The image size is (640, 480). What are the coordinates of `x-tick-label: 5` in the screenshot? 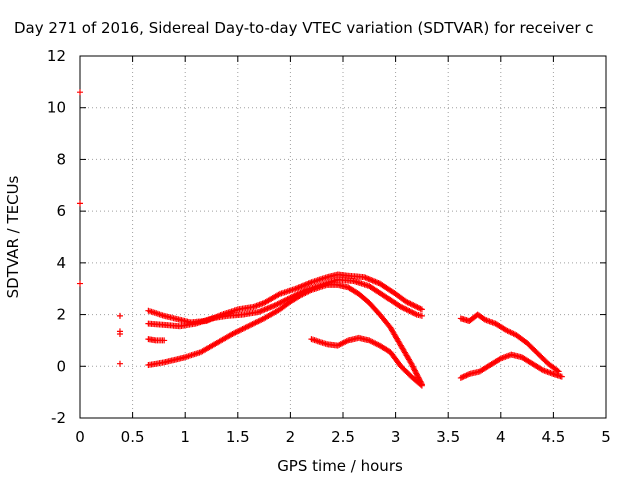 It's located at (606, 437).